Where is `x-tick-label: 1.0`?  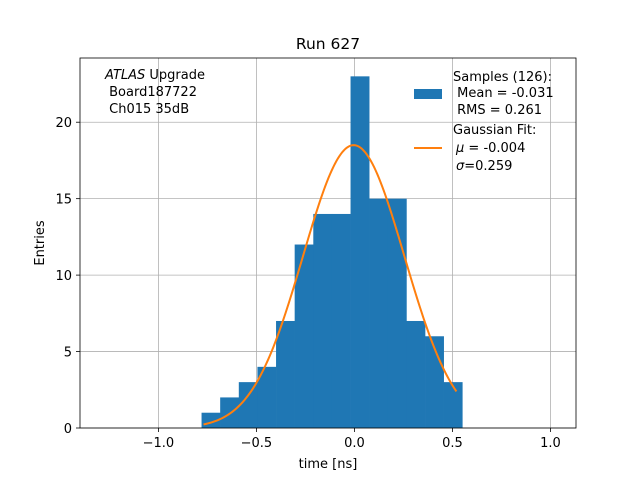
x-tick-label: 1.0 is located at coordinates (550, 443).